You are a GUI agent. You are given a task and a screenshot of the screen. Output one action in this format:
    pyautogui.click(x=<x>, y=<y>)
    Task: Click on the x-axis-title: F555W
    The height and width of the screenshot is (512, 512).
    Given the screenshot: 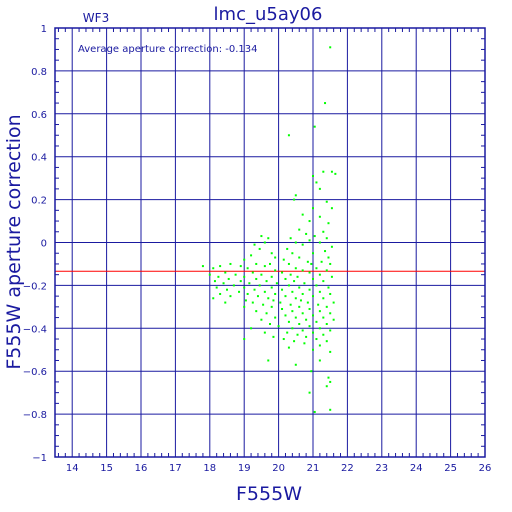 What is the action you would take?
    pyautogui.click(x=269, y=494)
    